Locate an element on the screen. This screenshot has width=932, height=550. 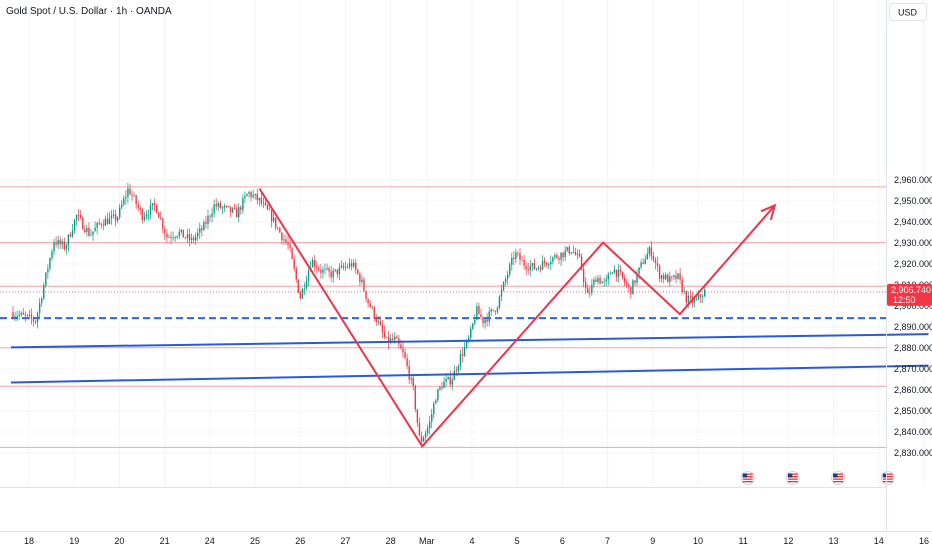
time-tick-label: 25 is located at coordinates (255, 541).